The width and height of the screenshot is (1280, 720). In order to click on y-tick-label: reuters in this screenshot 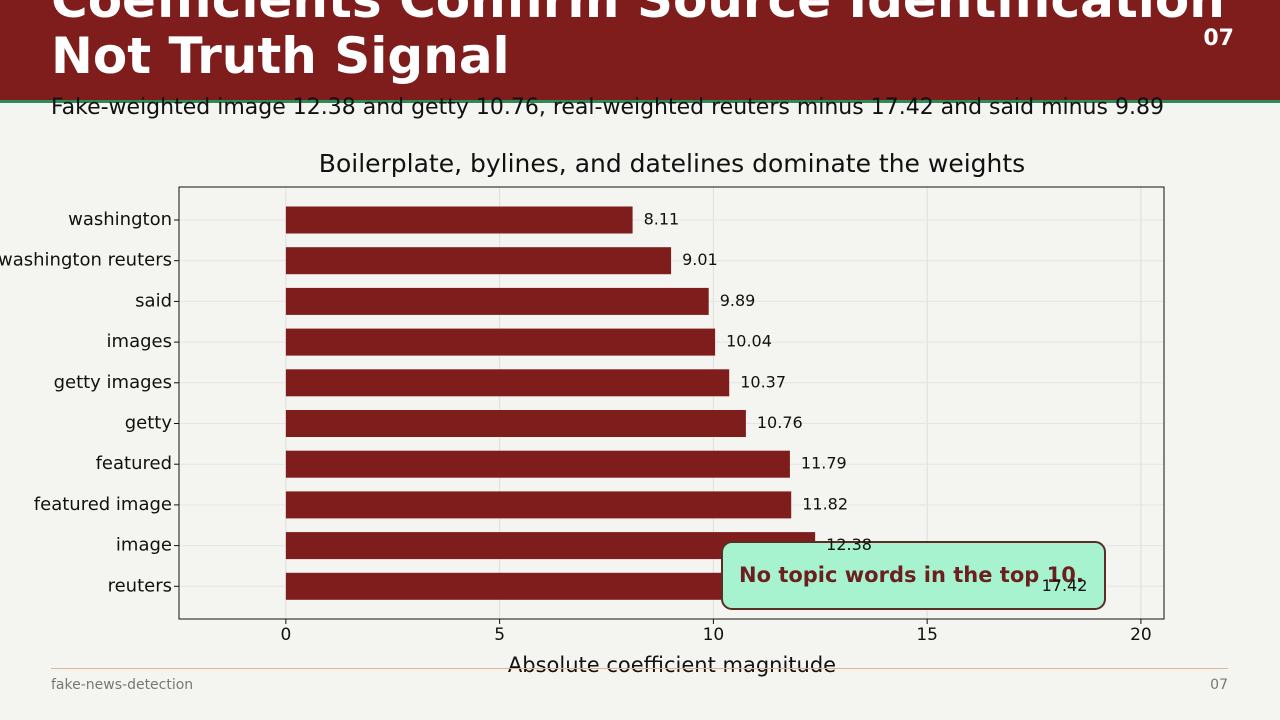, I will do `click(140, 585)`.